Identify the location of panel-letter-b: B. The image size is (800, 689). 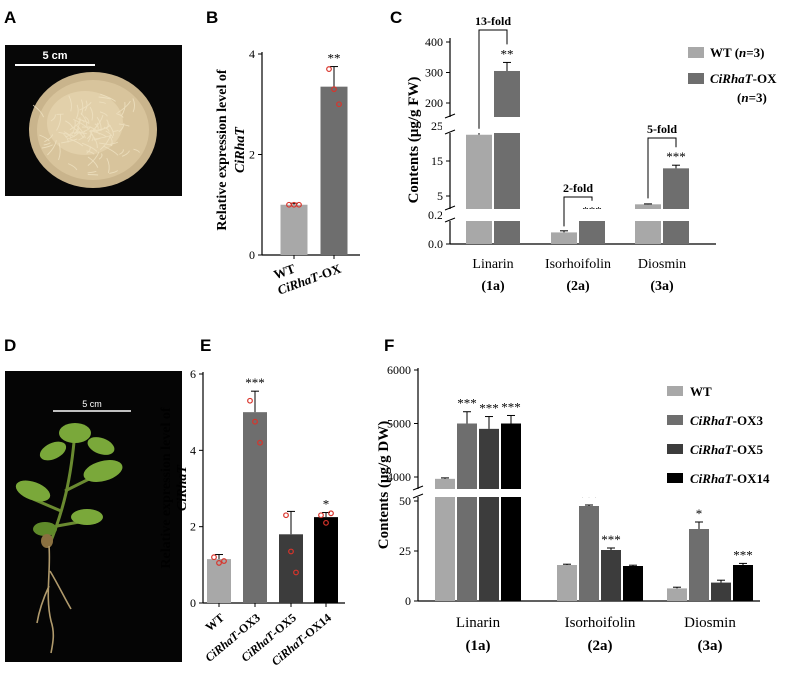
(212, 17).